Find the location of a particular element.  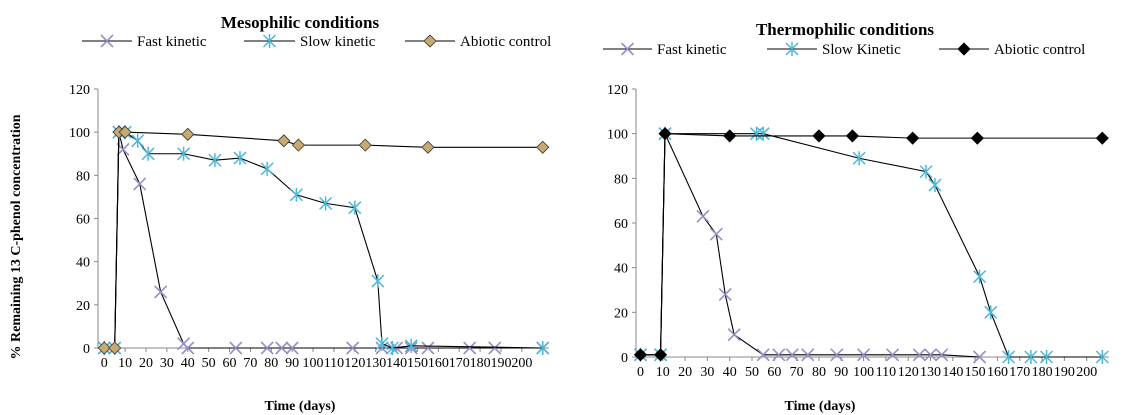

y-tick-label: 120 is located at coordinates (617, 90).